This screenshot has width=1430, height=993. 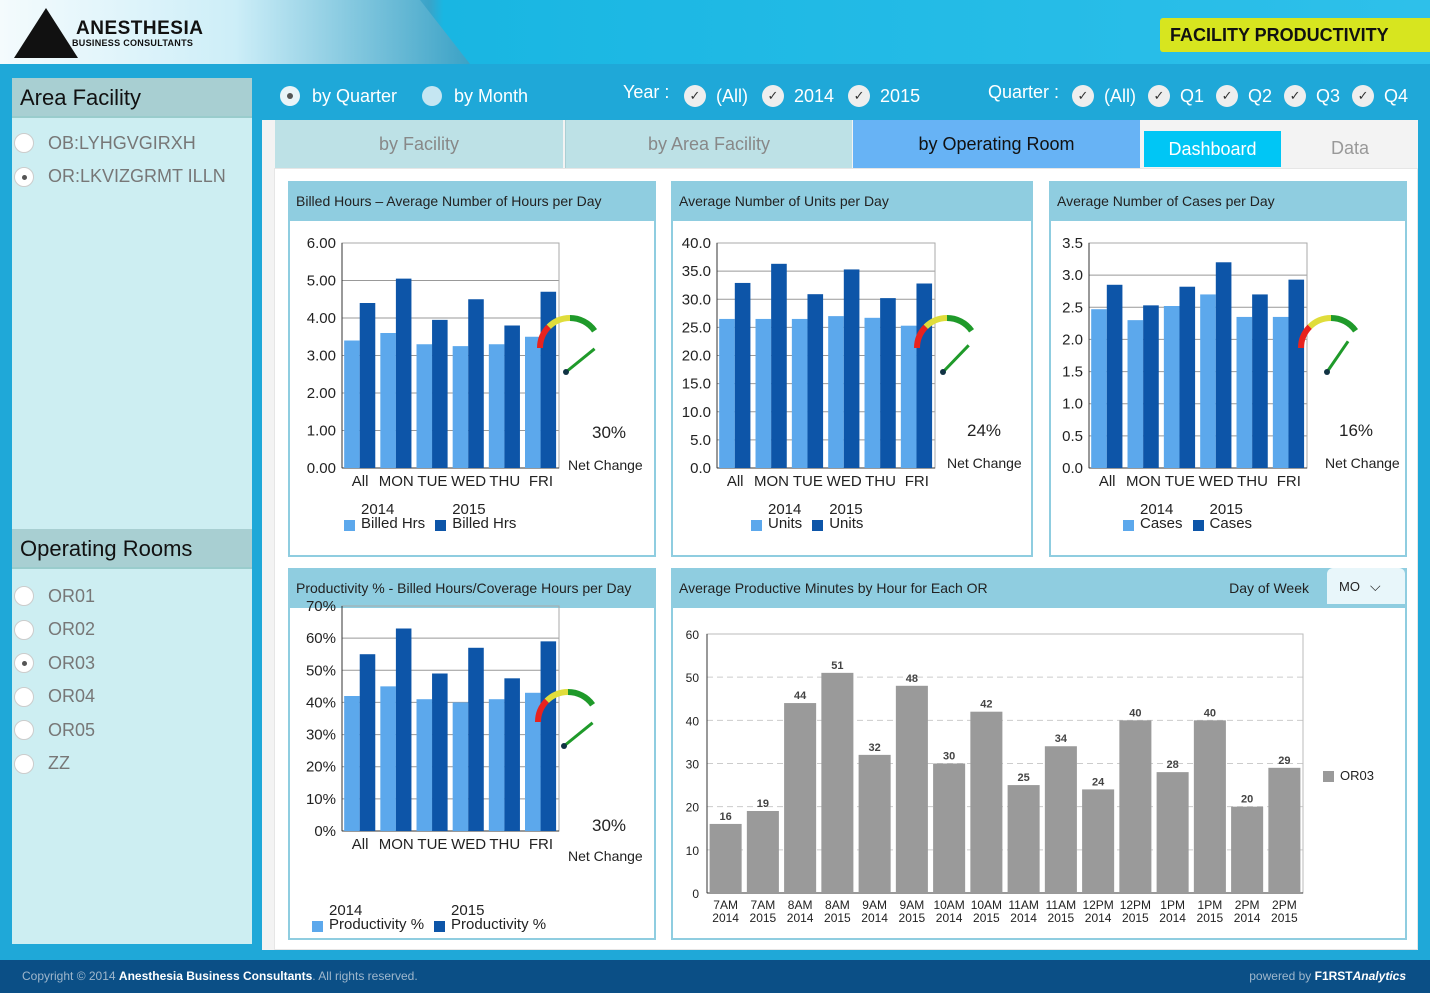 I want to click on bar-2015-Productivity--5, so click(x=548, y=736).